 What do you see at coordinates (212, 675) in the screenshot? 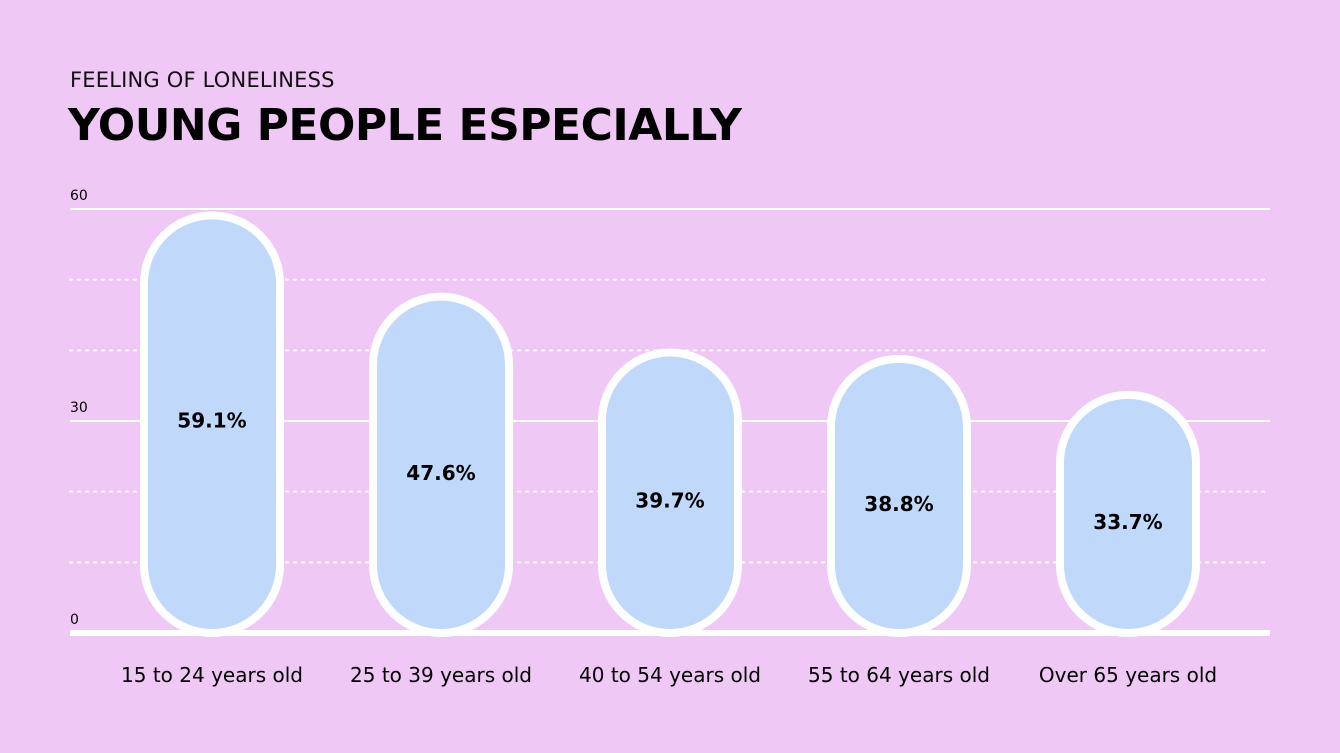
I see `x-category-label: 15 to 24 years old` at bounding box center [212, 675].